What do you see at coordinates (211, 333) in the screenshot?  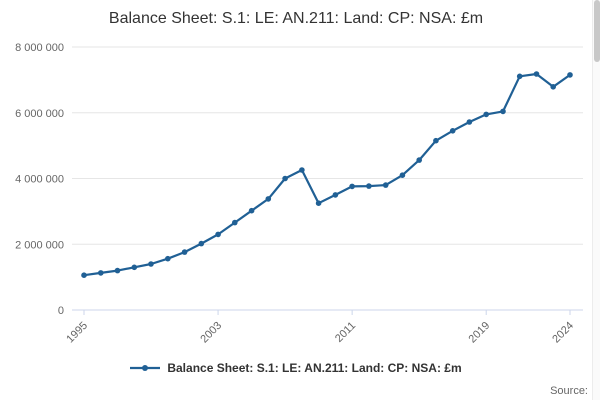 I see `x-axis-tick-label: 2003` at bounding box center [211, 333].